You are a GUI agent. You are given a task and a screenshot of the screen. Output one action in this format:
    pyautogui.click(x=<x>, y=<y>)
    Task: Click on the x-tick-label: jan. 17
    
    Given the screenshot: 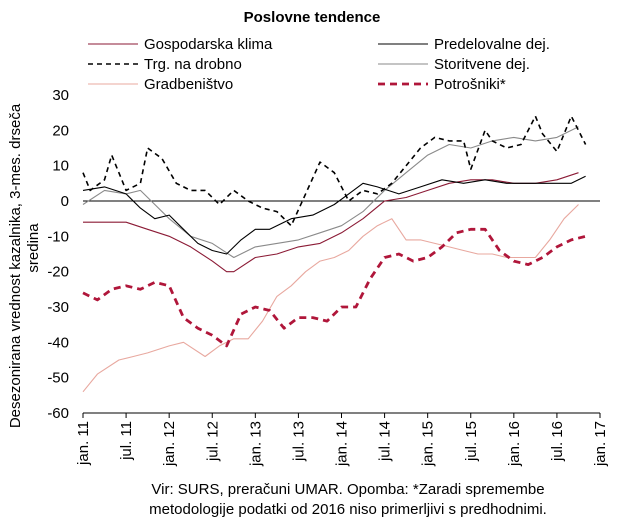 What is the action you would take?
    pyautogui.click(x=600, y=444)
    